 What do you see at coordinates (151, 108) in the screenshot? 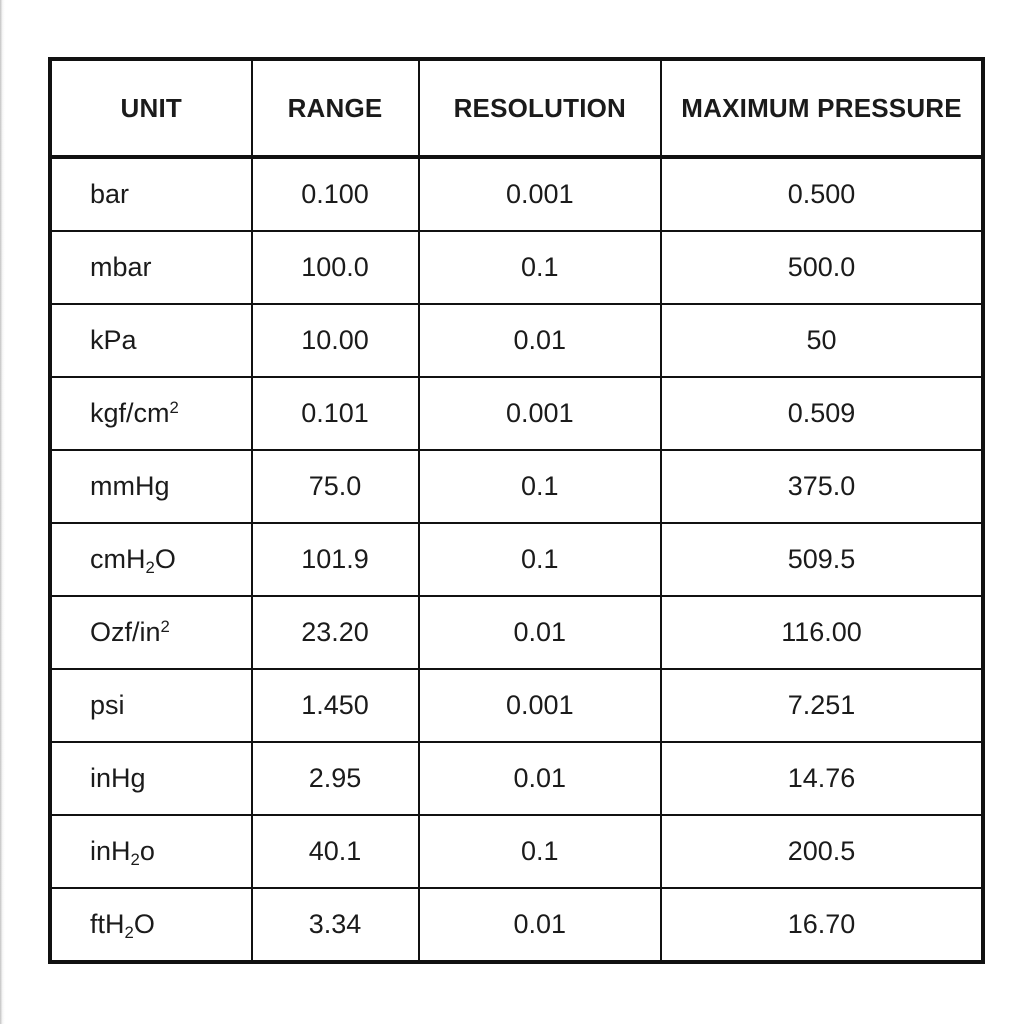
I see `header-unit: UNIT` at bounding box center [151, 108].